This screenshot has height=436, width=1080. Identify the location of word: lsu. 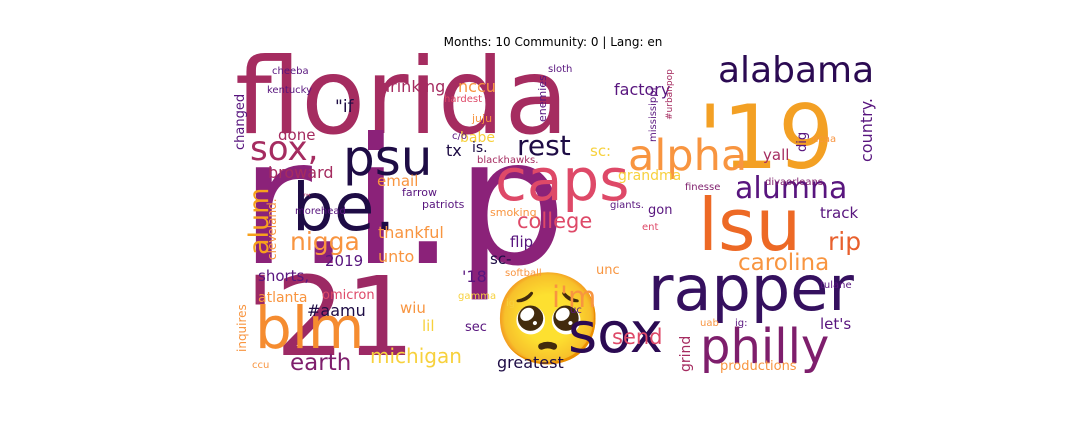
(749, 225).